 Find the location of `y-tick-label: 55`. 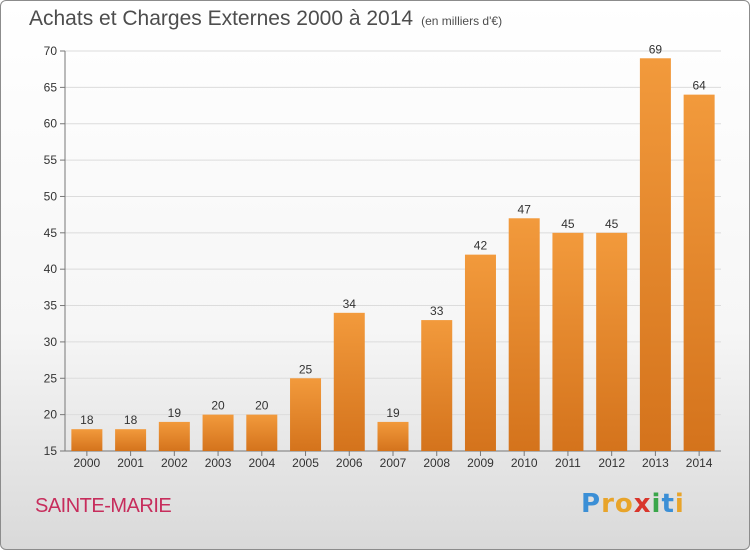

y-tick-label: 55 is located at coordinates (51, 160).